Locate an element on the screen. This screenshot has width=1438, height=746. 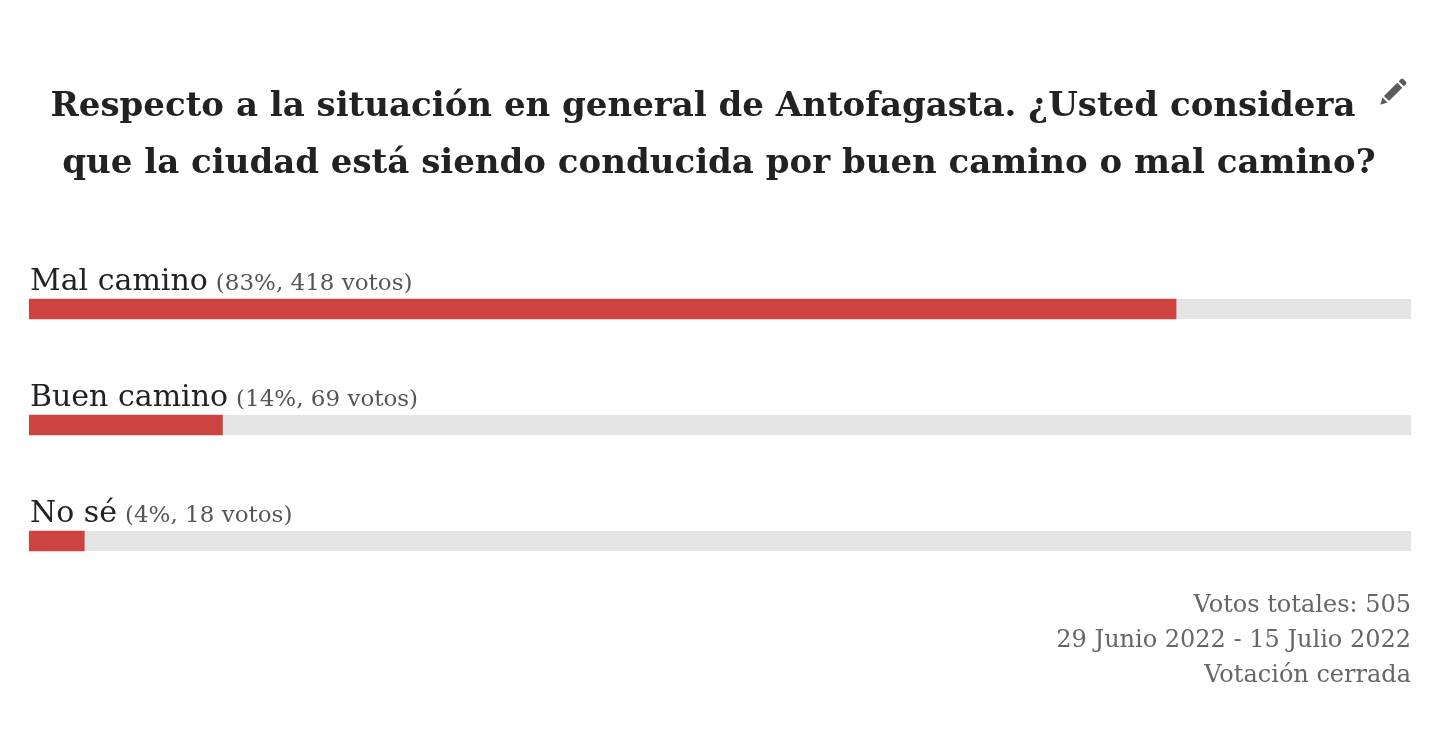
y-tick-label: Buen camino is located at coordinates (129, 395).